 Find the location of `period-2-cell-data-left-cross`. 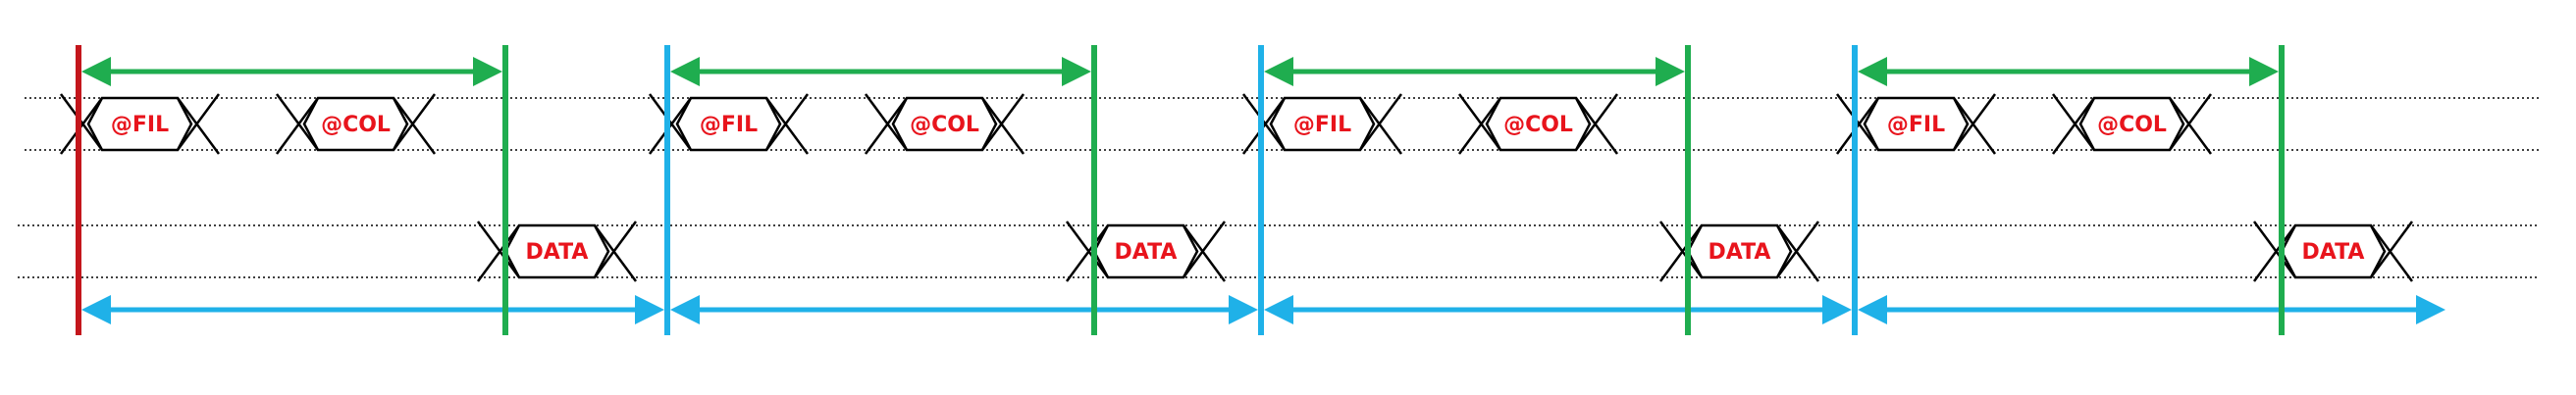

period-2-cell-data-left-cross is located at coordinates (1087, 252).